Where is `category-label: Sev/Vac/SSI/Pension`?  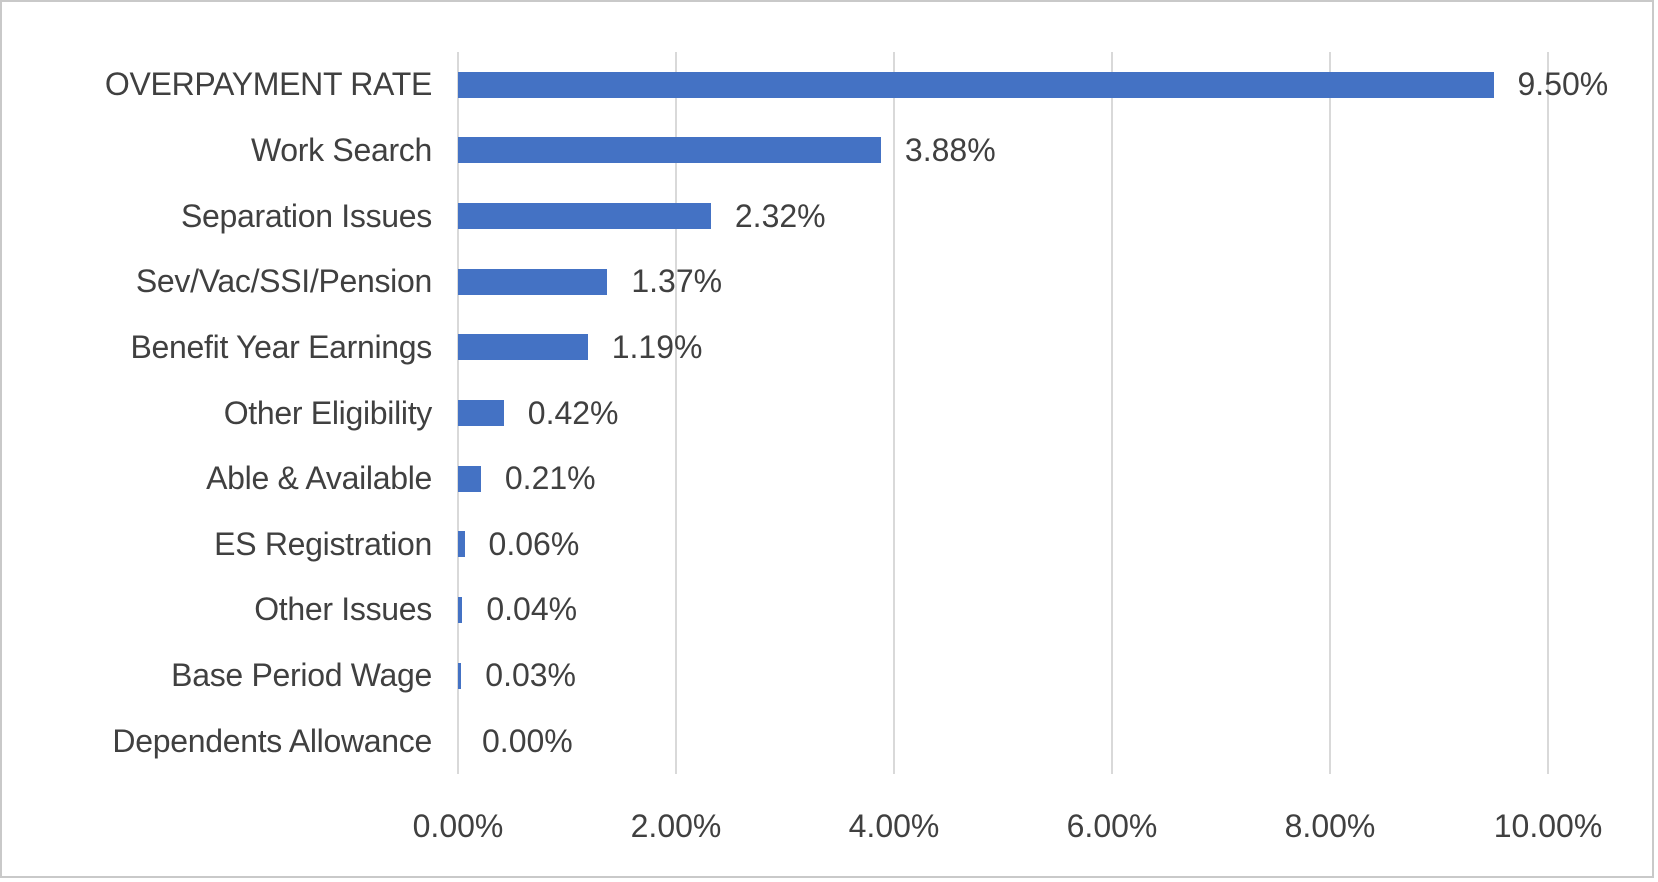
category-label: Sev/Vac/SSI/Pension is located at coordinates (283, 281).